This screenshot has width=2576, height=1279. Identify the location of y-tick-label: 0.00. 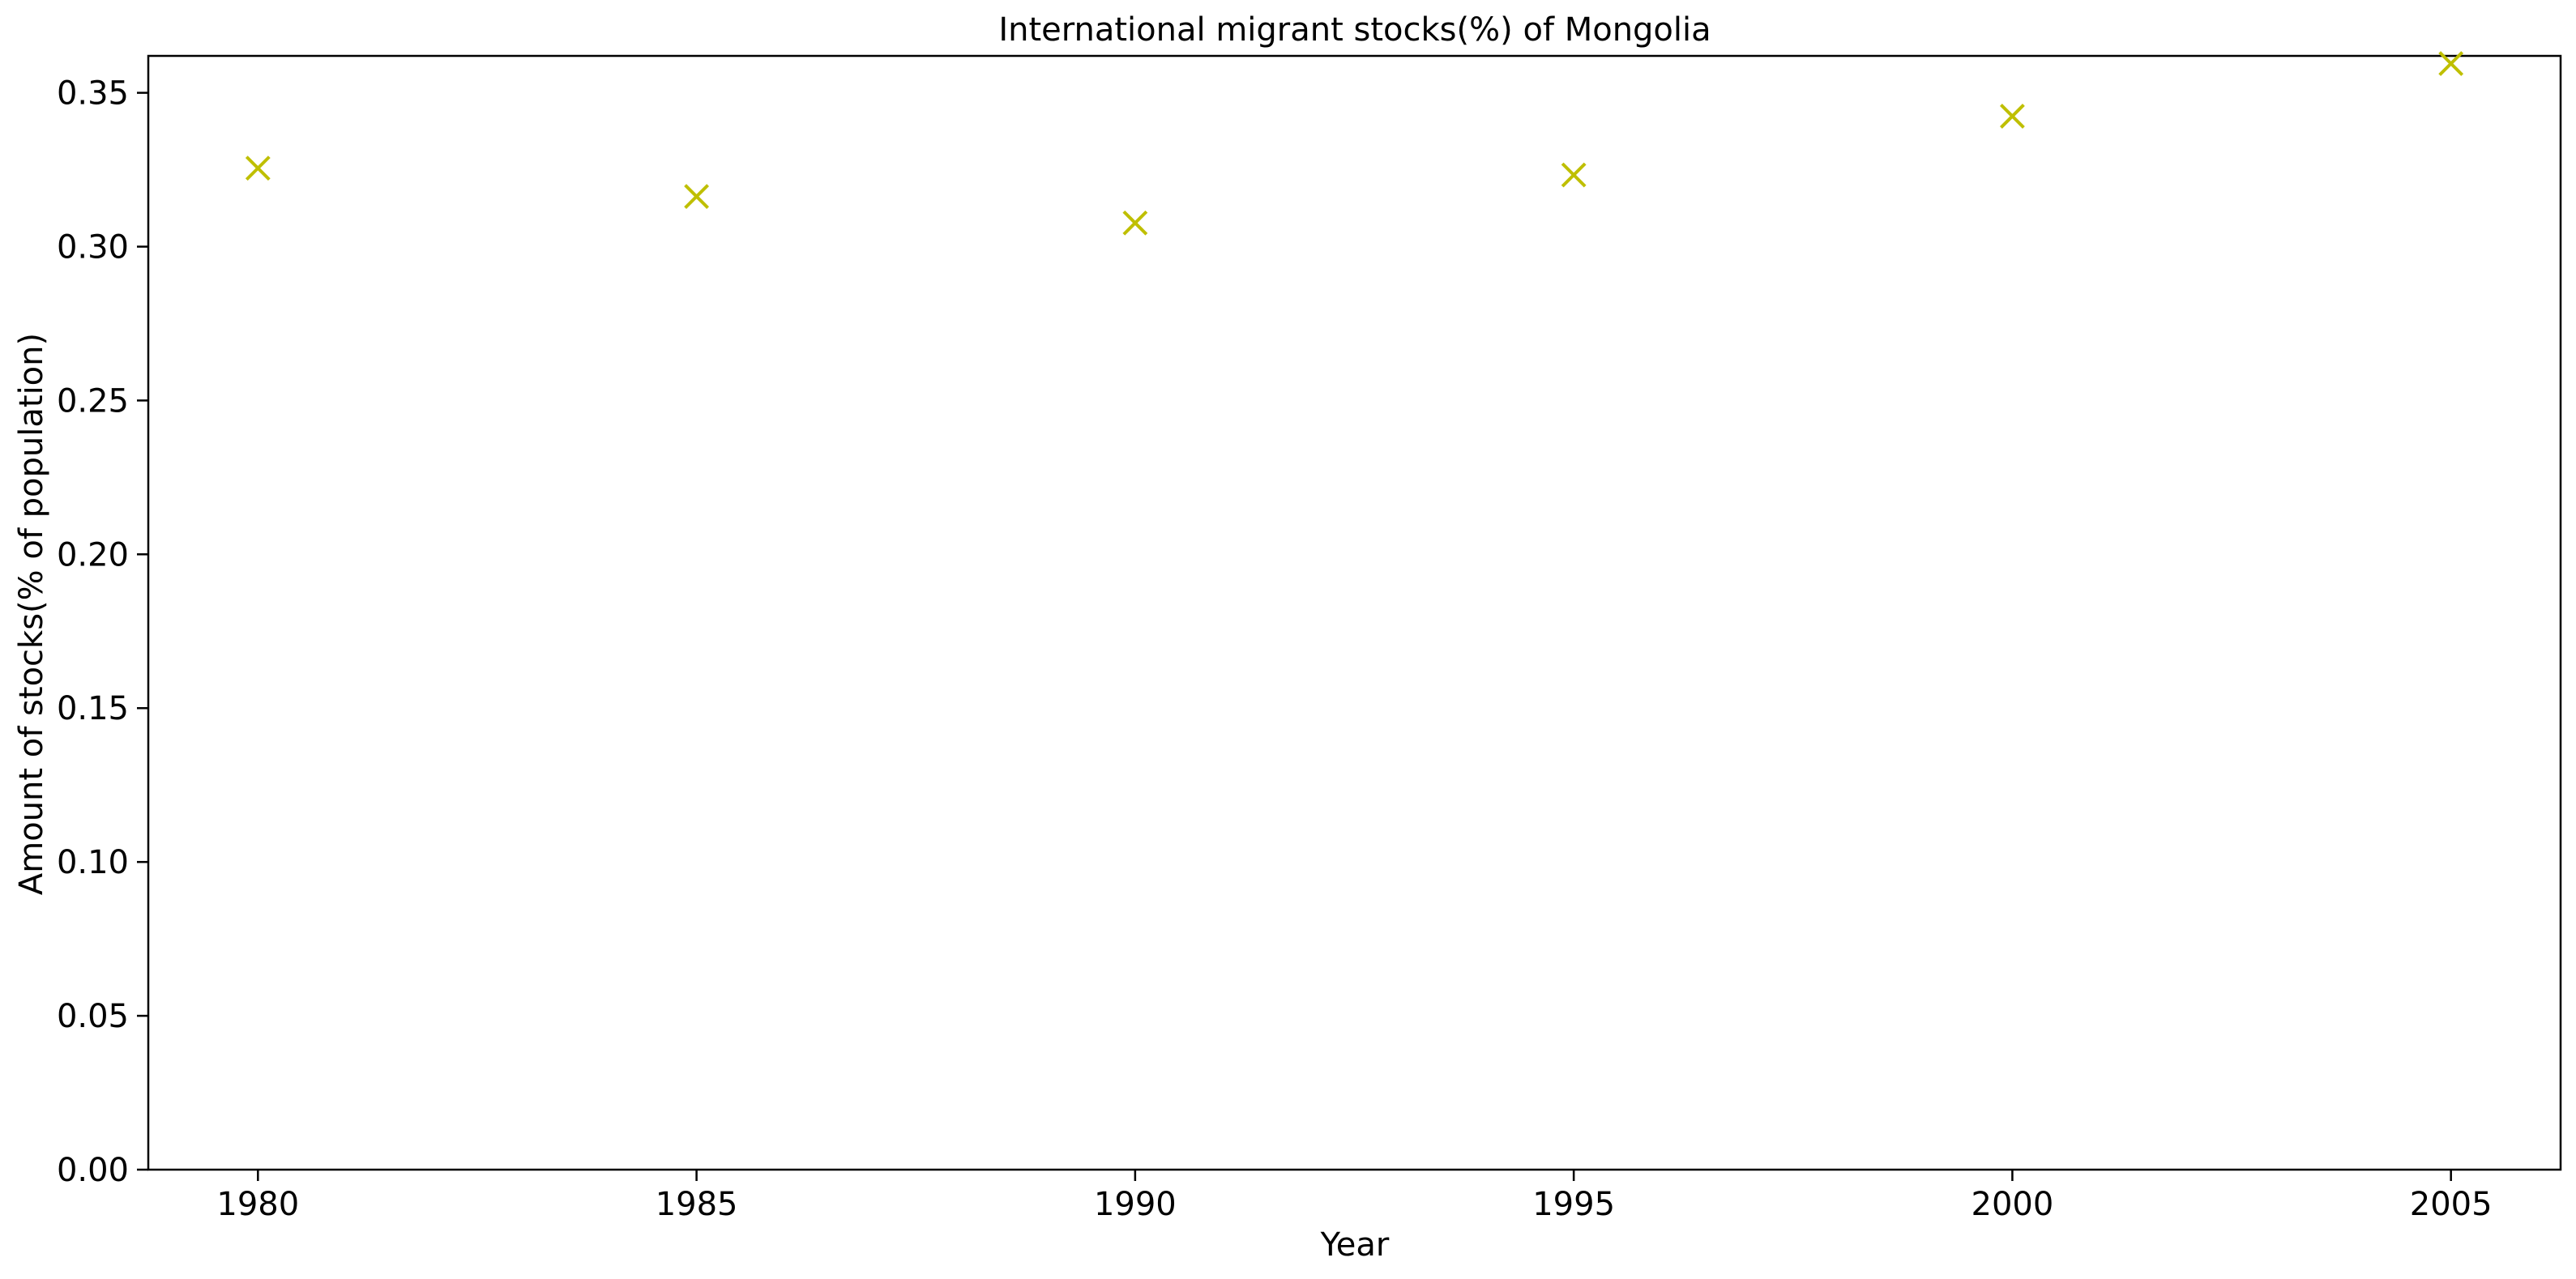
(93, 1170).